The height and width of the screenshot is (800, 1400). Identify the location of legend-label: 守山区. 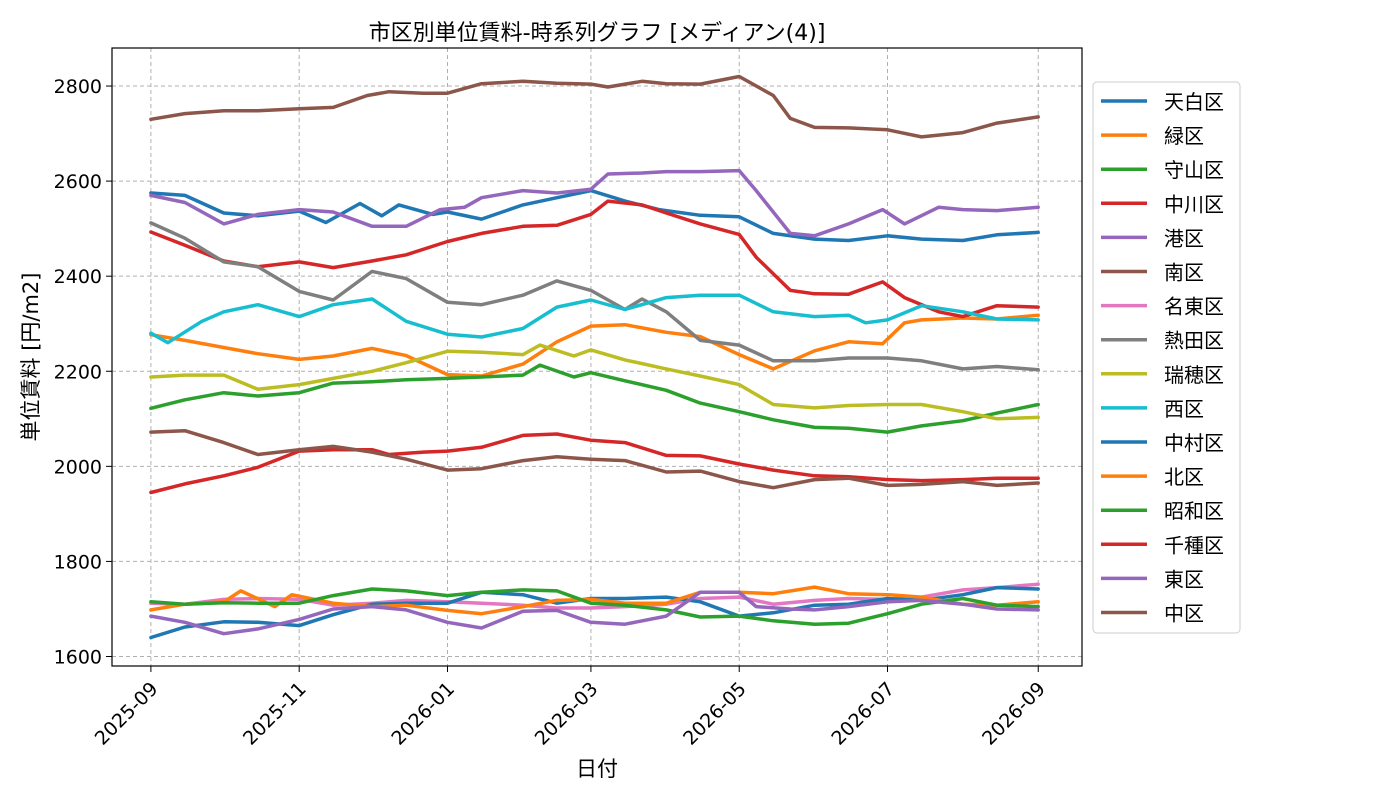
(1194, 170).